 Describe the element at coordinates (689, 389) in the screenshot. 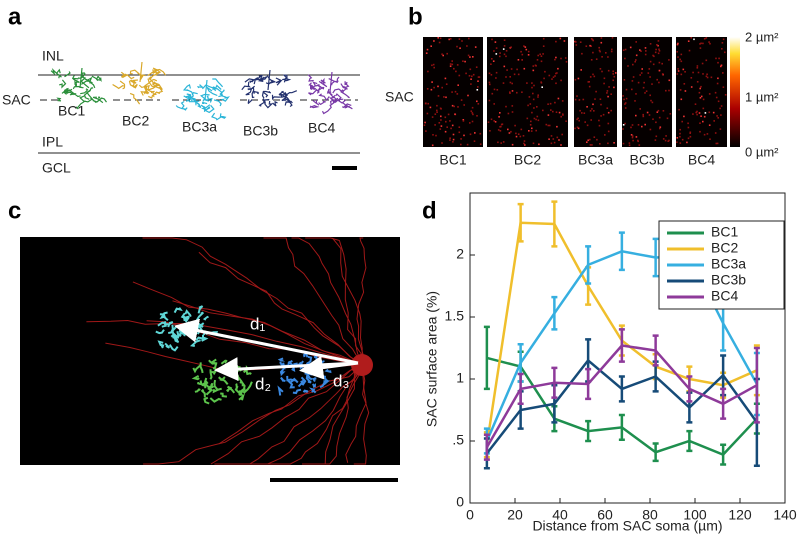

I see `error-bar` at that location.